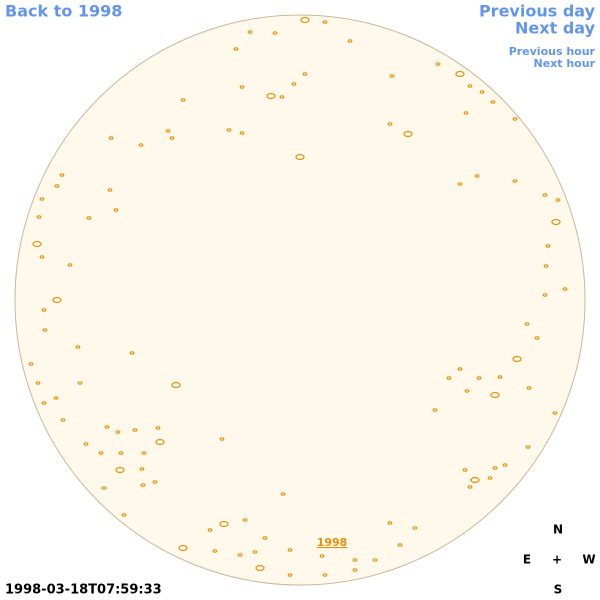 This screenshot has height=600, width=600. I want to click on back-link: Back to 1998, so click(63, 11).